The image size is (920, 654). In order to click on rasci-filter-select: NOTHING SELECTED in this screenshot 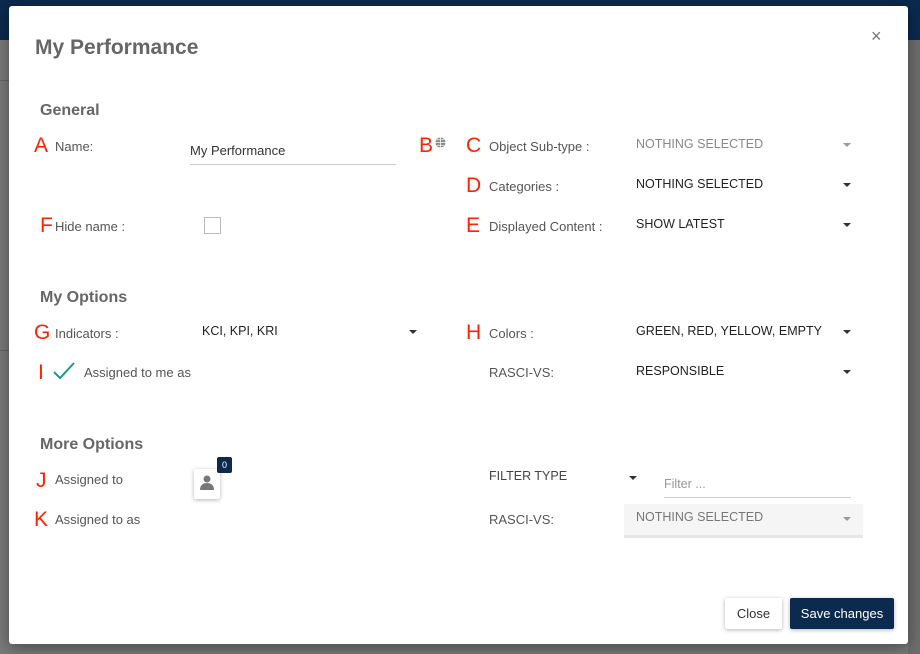, I will do `click(743, 521)`.